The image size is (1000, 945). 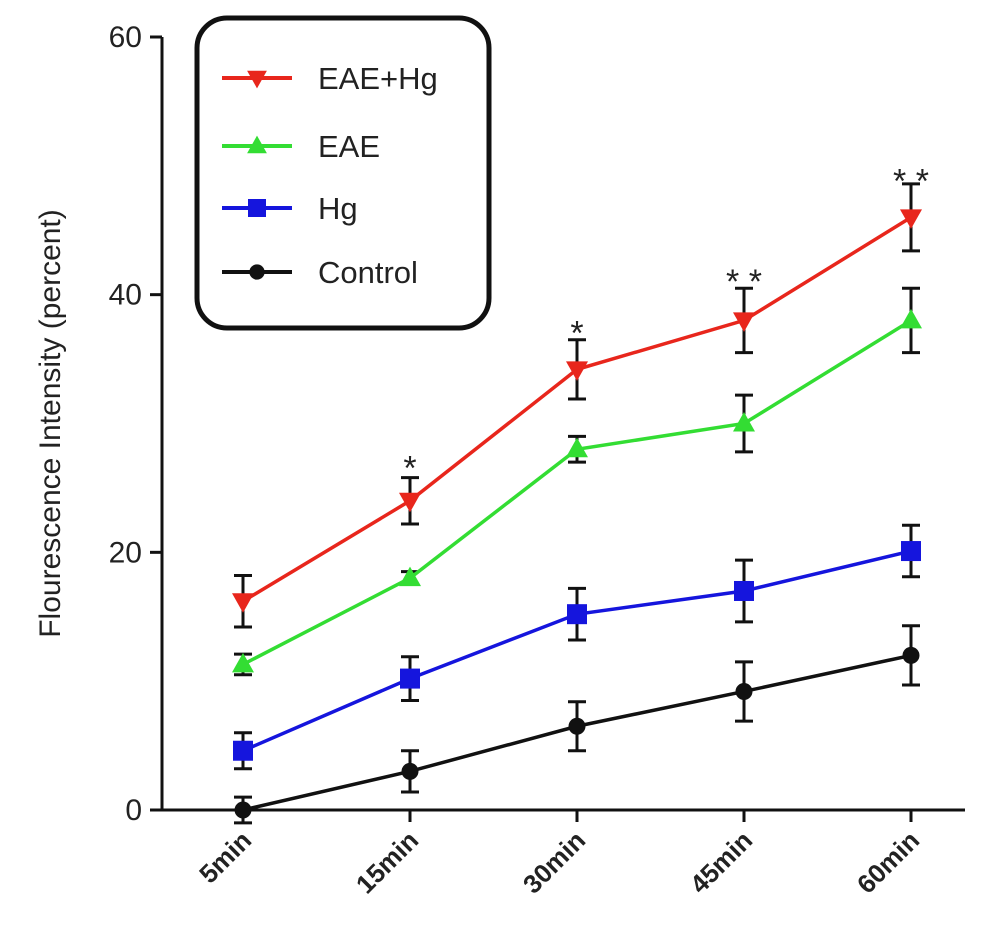 I want to click on x-tick-label: 60min, so click(x=888, y=862).